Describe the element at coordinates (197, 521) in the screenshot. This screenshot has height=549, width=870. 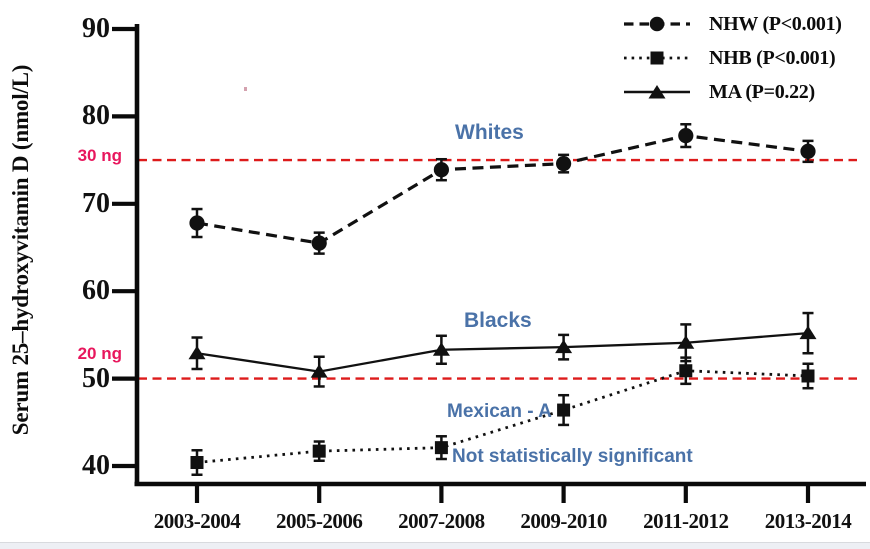
I see `x-tick-label: 2003-2004` at that location.